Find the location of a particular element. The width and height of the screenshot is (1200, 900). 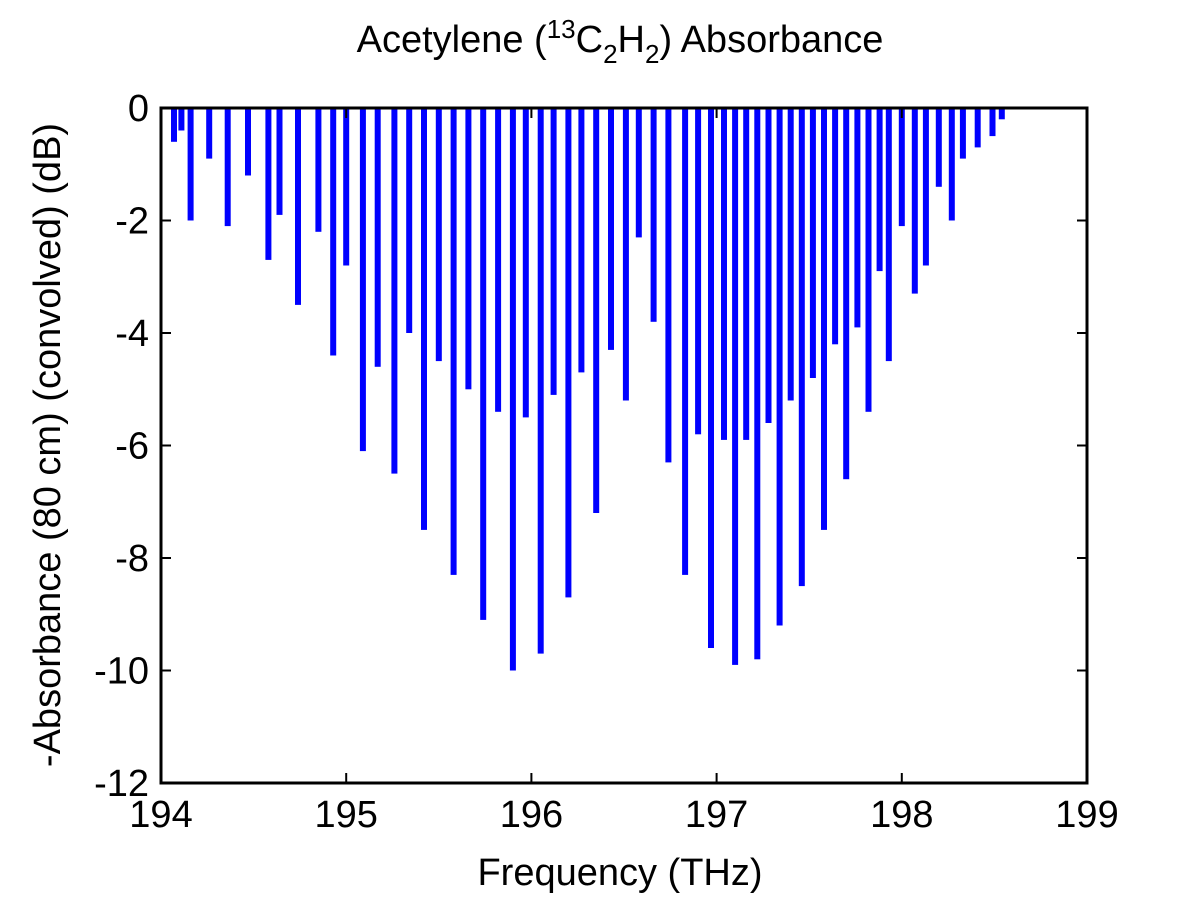

y-tick-label: -12 is located at coordinates (121, 784).